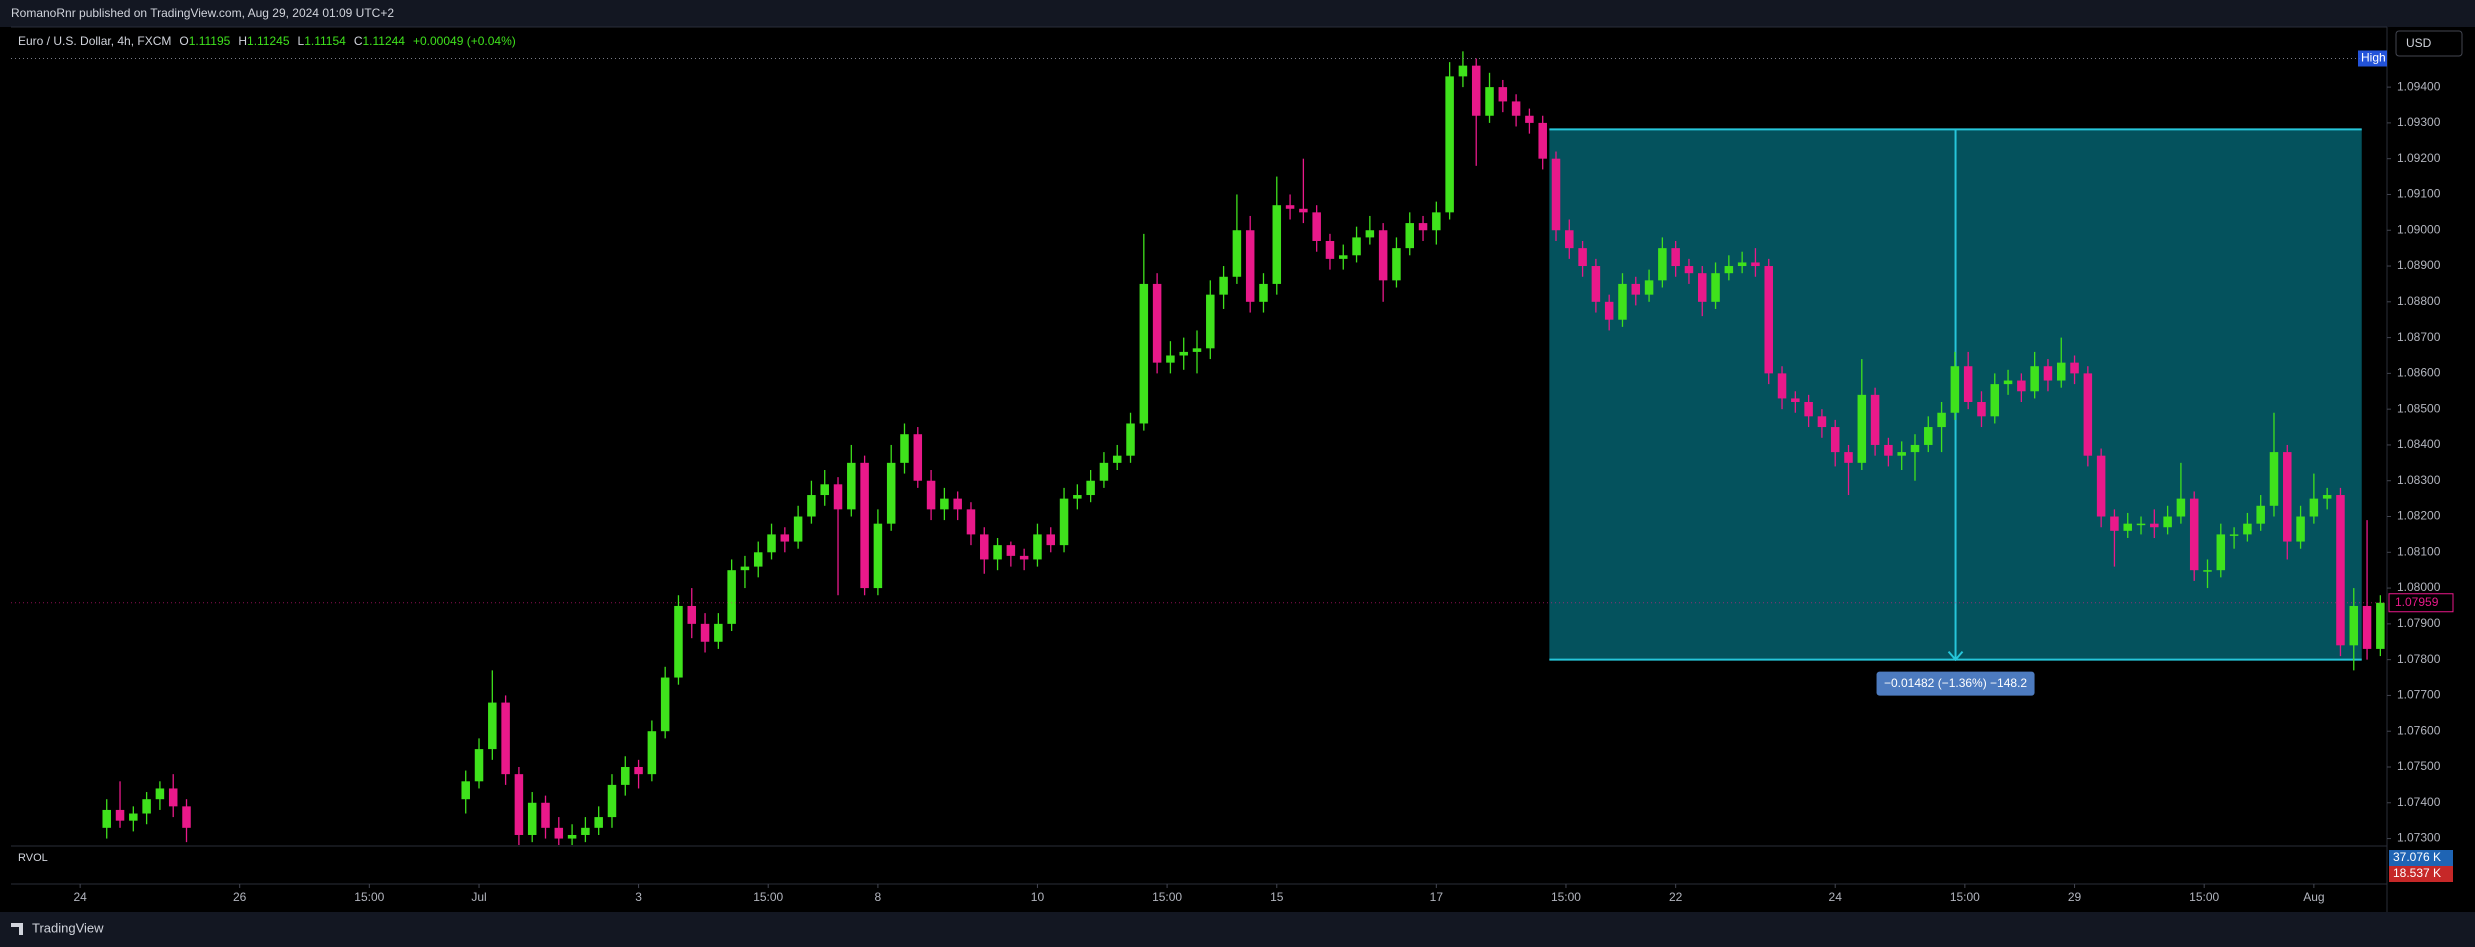 The height and width of the screenshot is (947, 2475). What do you see at coordinates (2419, 695) in the screenshot?
I see `y-tick-label: 1.07700` at bounding box center [2419, 695].